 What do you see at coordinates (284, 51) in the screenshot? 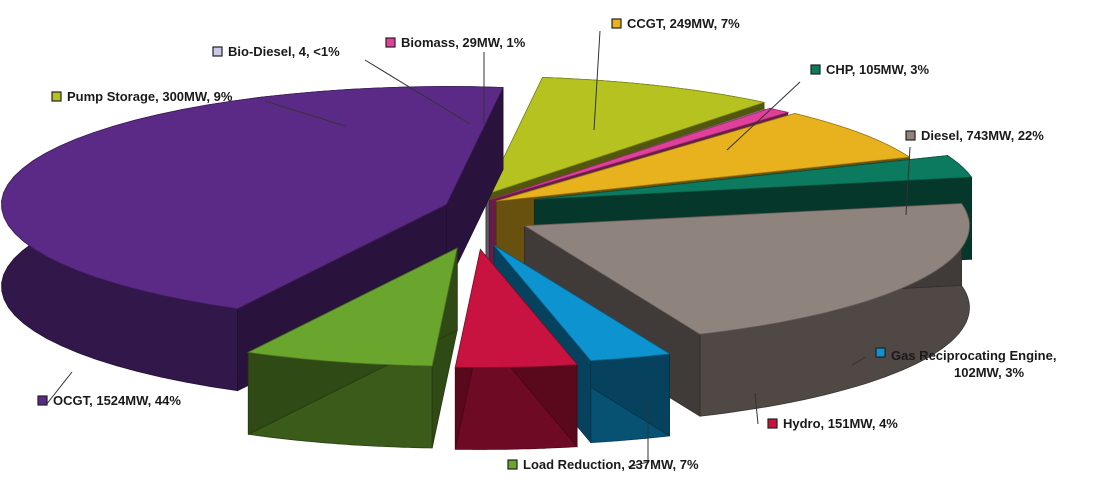
I see `slice-label: Bio-Diesel, 4, <1%` at bounding box center [284, 51].